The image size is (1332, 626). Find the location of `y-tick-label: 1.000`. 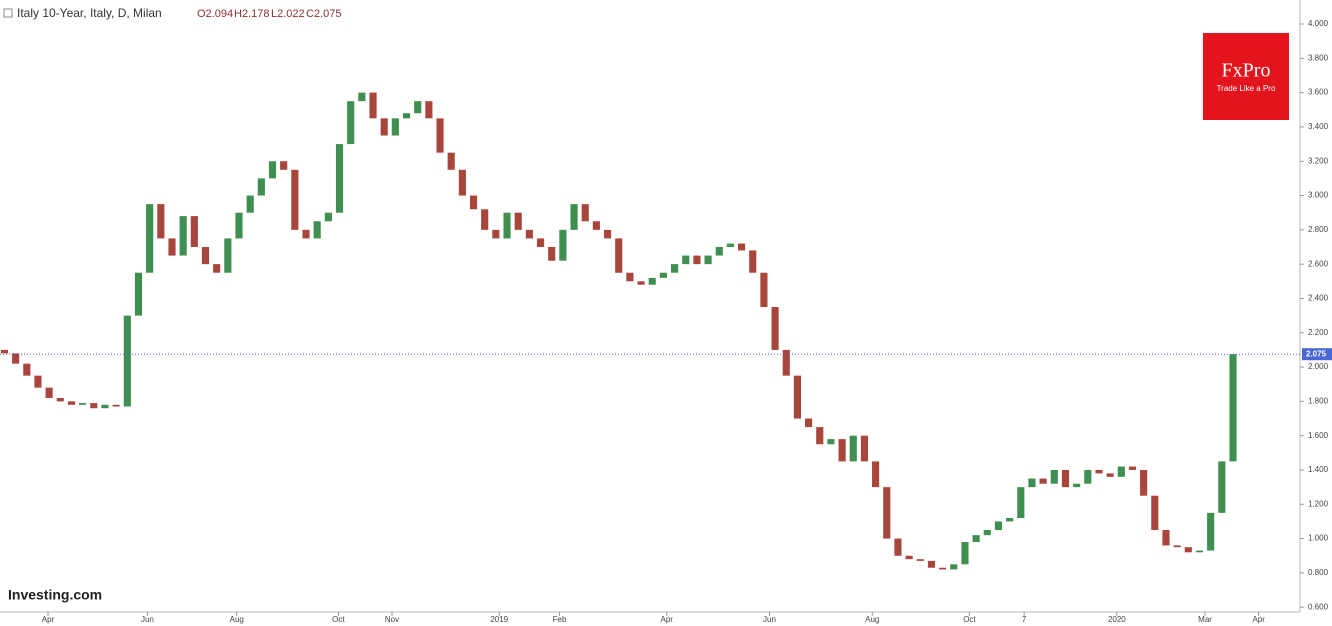

y-tick-label: 1.000 is located at coordinates (1318, 538).